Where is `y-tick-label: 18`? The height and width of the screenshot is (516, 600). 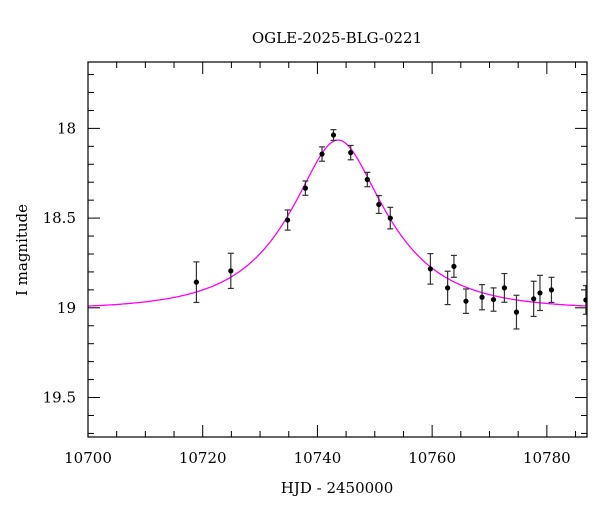
y-tick-label: 18 is located at coordinates (66, 128).